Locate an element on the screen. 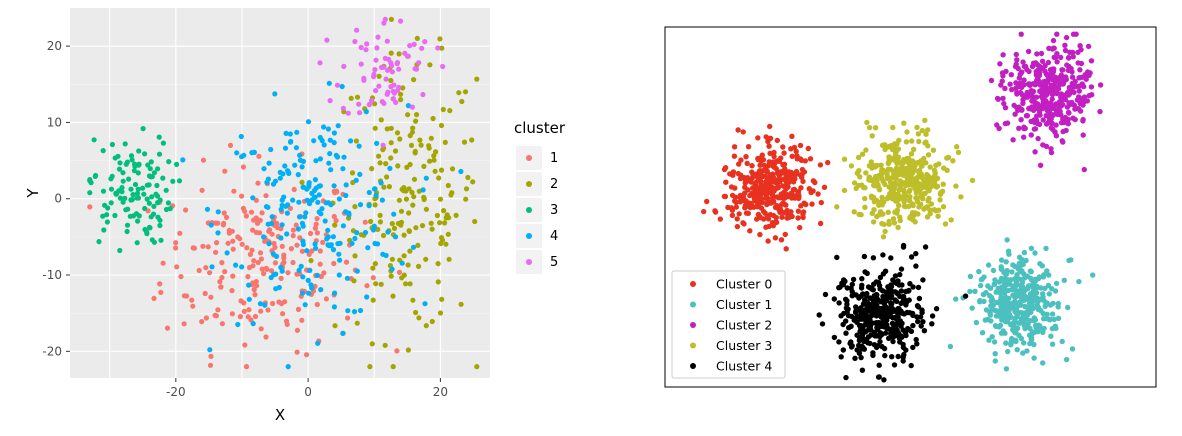  right-legend-label-2: Cluster 2 is located at coordinates (744, 325).